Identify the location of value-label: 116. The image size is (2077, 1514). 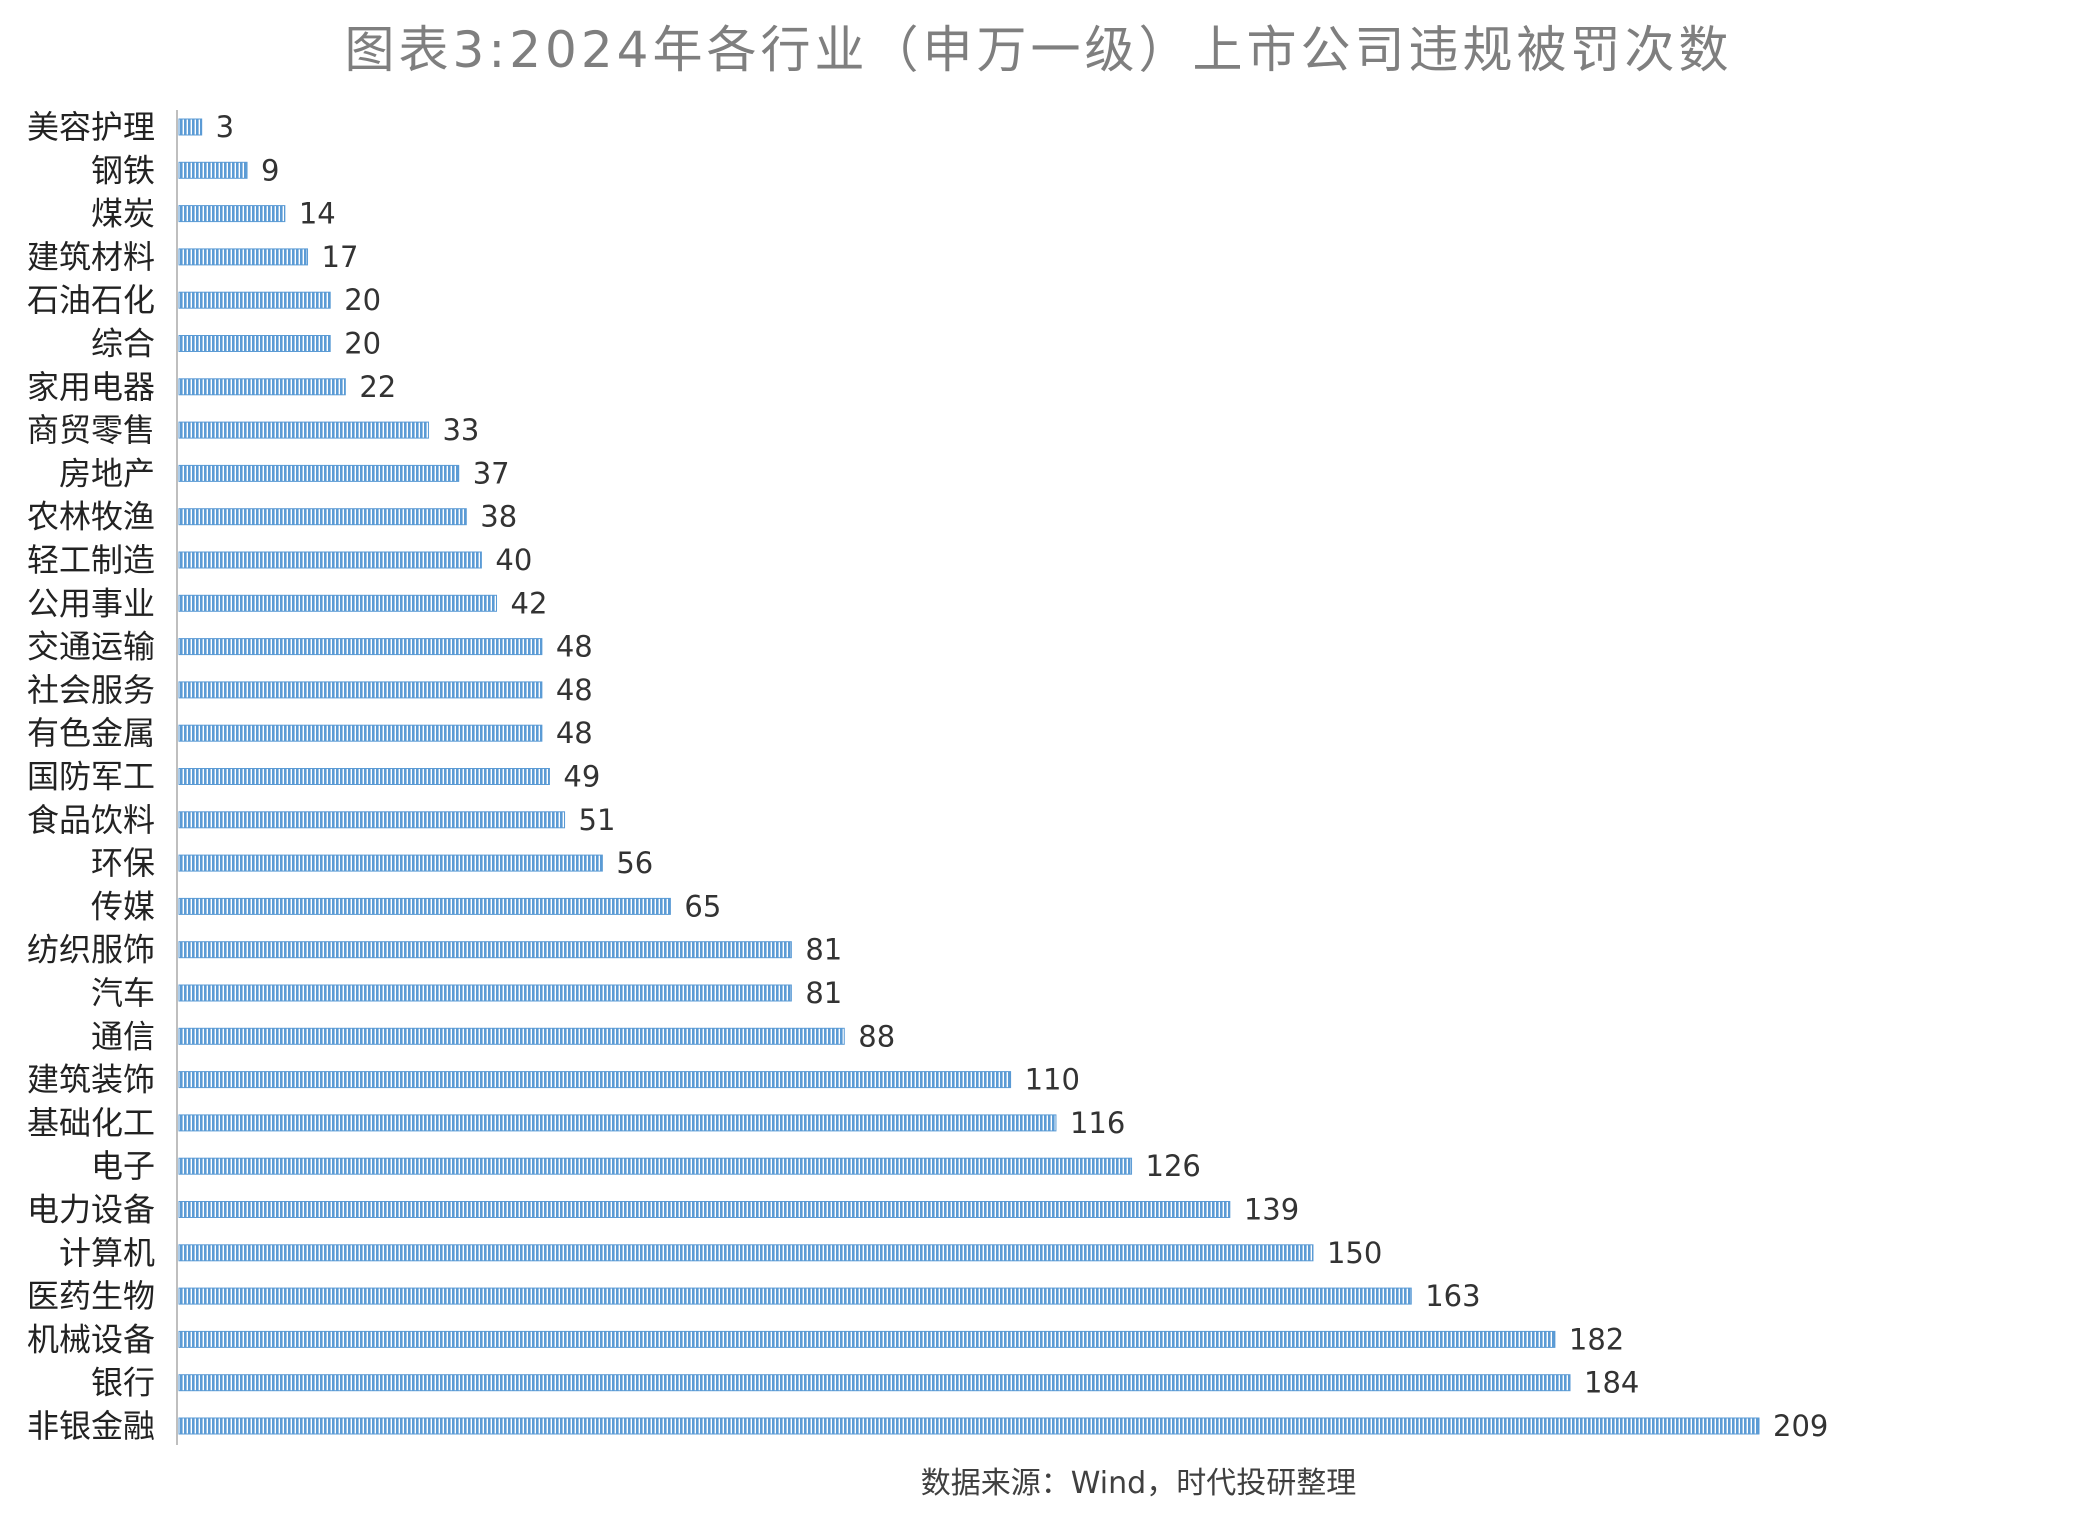
(1097, 1123).